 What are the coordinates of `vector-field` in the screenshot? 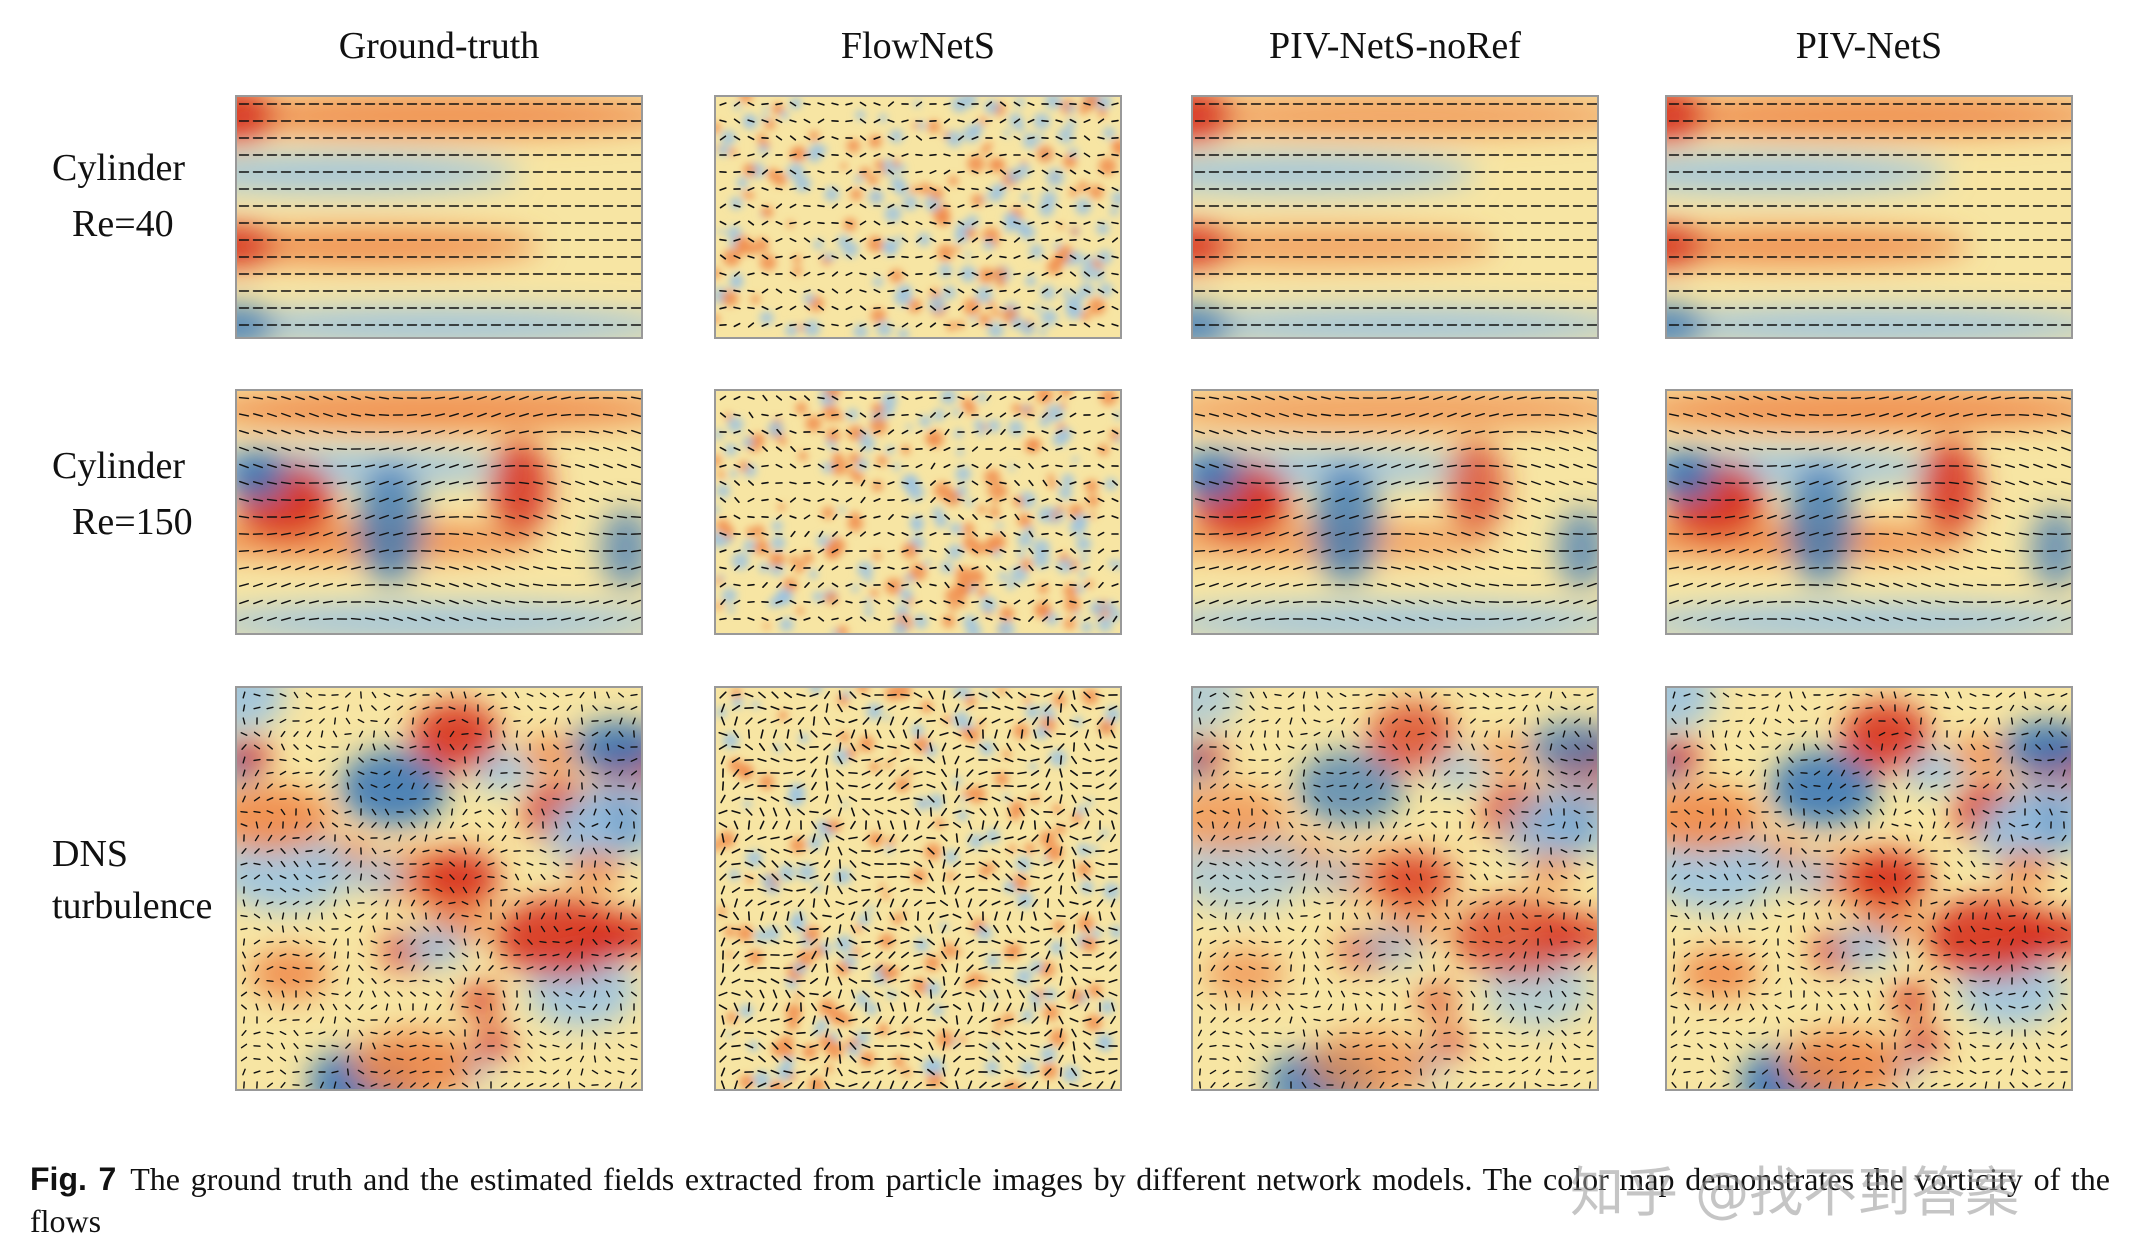 It's located at (1396, 508).